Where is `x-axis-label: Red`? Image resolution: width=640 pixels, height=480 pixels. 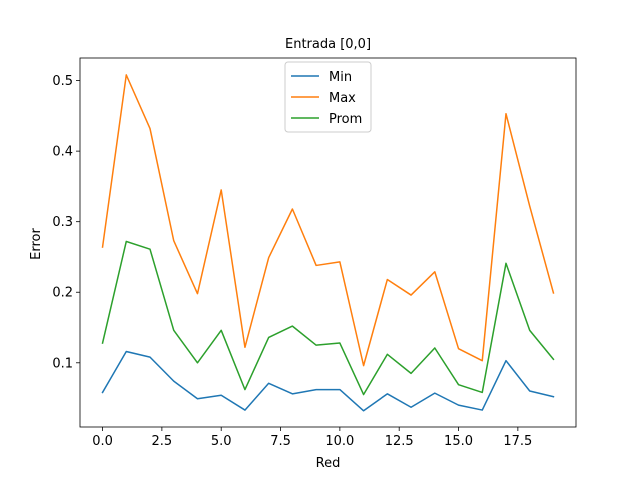 x-axis-label: Red is located at coordinates (328, 463).